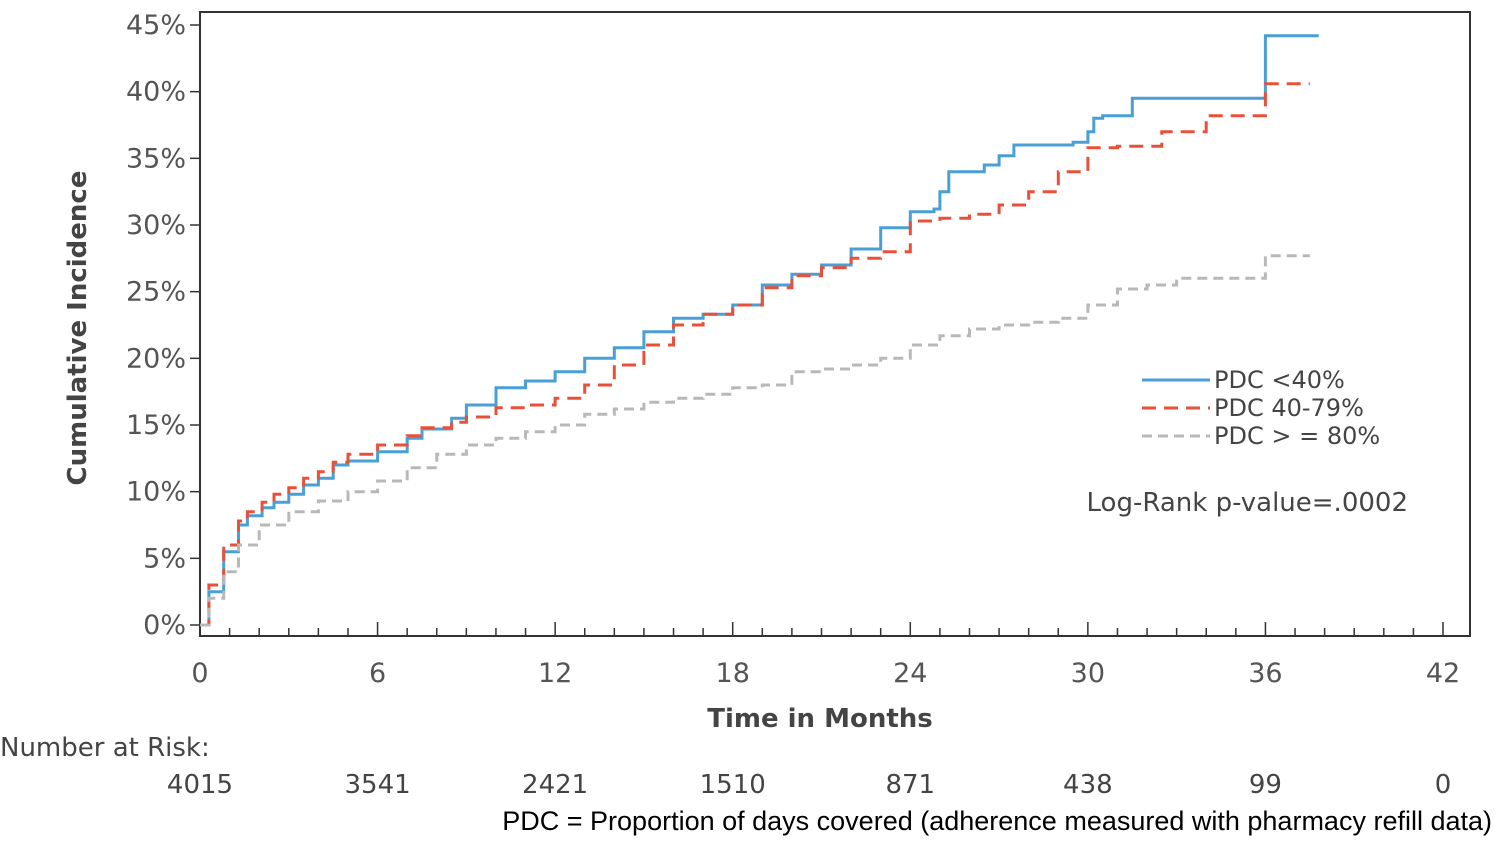  Describe the element at coordinates (1279, 380) in the screenshot. I see `legend-label-0: PDC <40%` at that location.